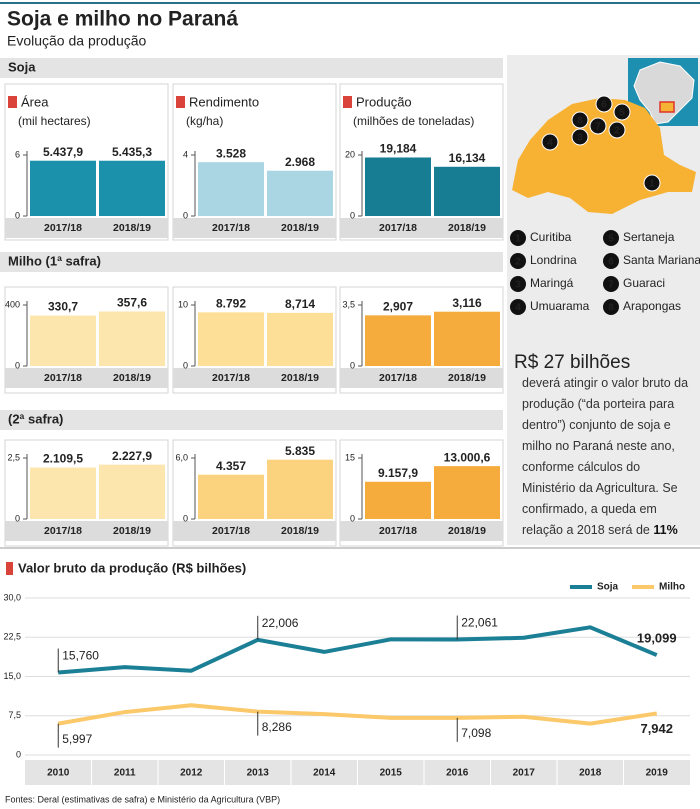  Describe the element at coordinates (391, 773) in the screenshot. I see `x-tick-label: 2015` at that location.